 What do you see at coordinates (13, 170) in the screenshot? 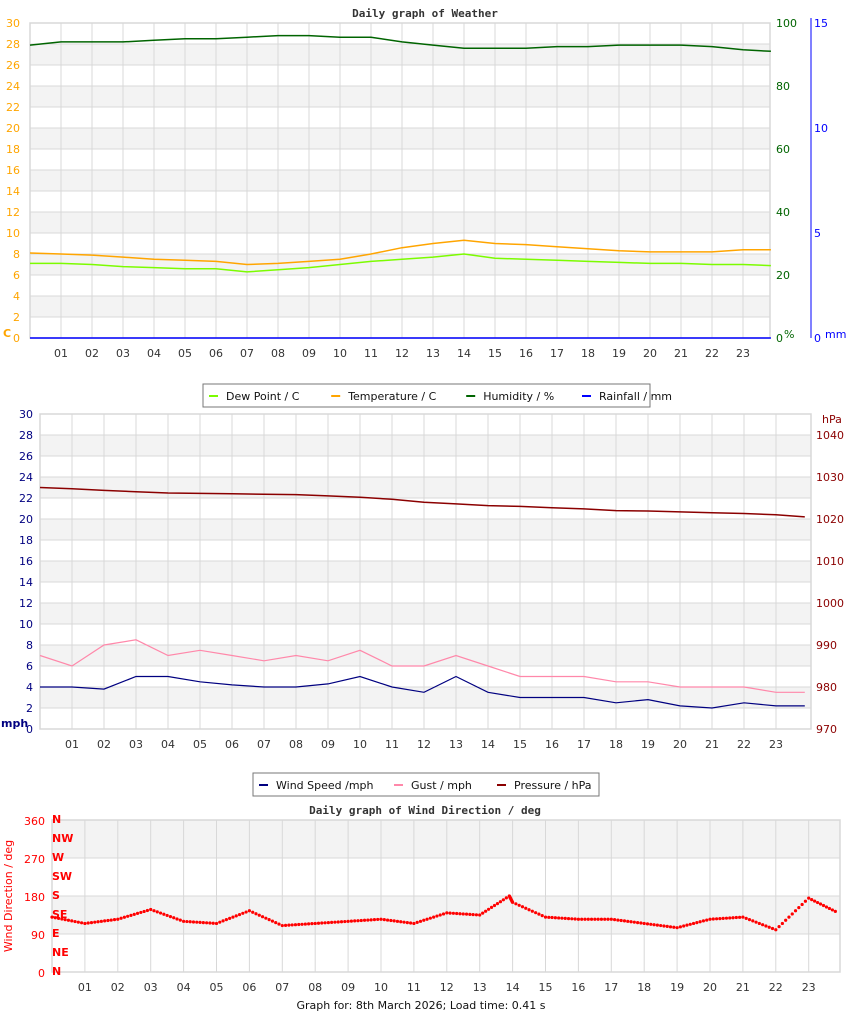
I see `y-left-tick-label: 16` at bounding box center [13, 170].